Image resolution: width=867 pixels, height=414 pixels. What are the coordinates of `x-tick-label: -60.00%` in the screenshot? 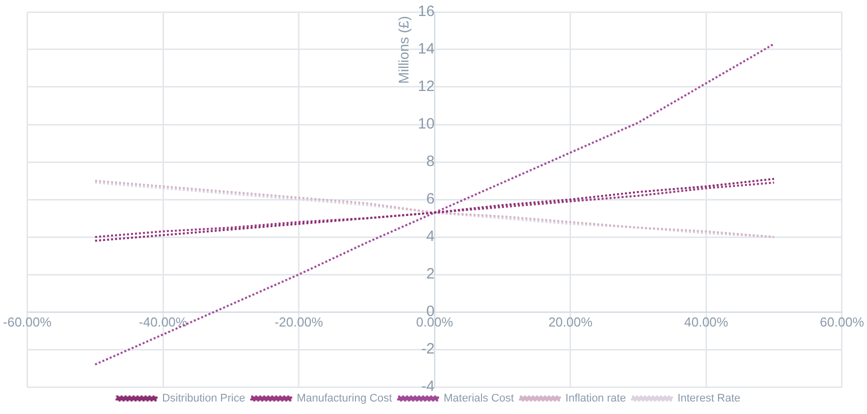 It's located at (27, 322).